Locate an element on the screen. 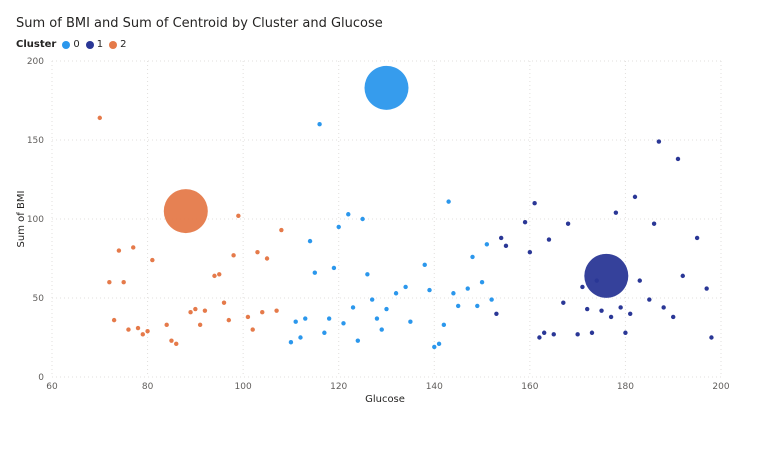 The height and width of the screenshot is (452, 773). legend-item-0: 0 is located at coordinates (71, 44).